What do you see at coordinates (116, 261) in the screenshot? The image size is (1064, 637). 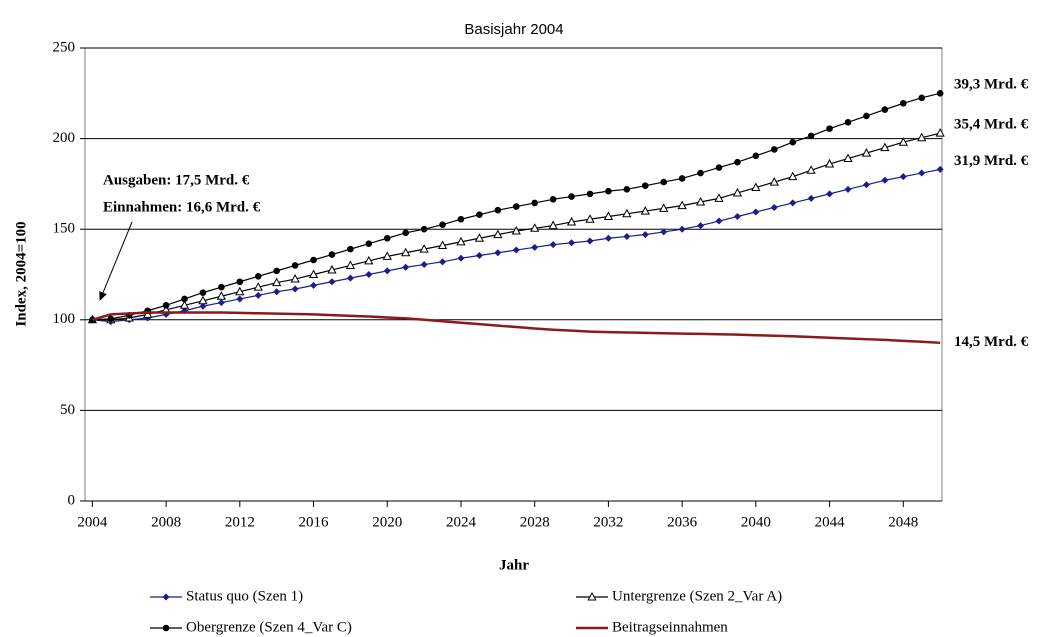 I see `annotation-arrow` at bounding box center [116, 261].